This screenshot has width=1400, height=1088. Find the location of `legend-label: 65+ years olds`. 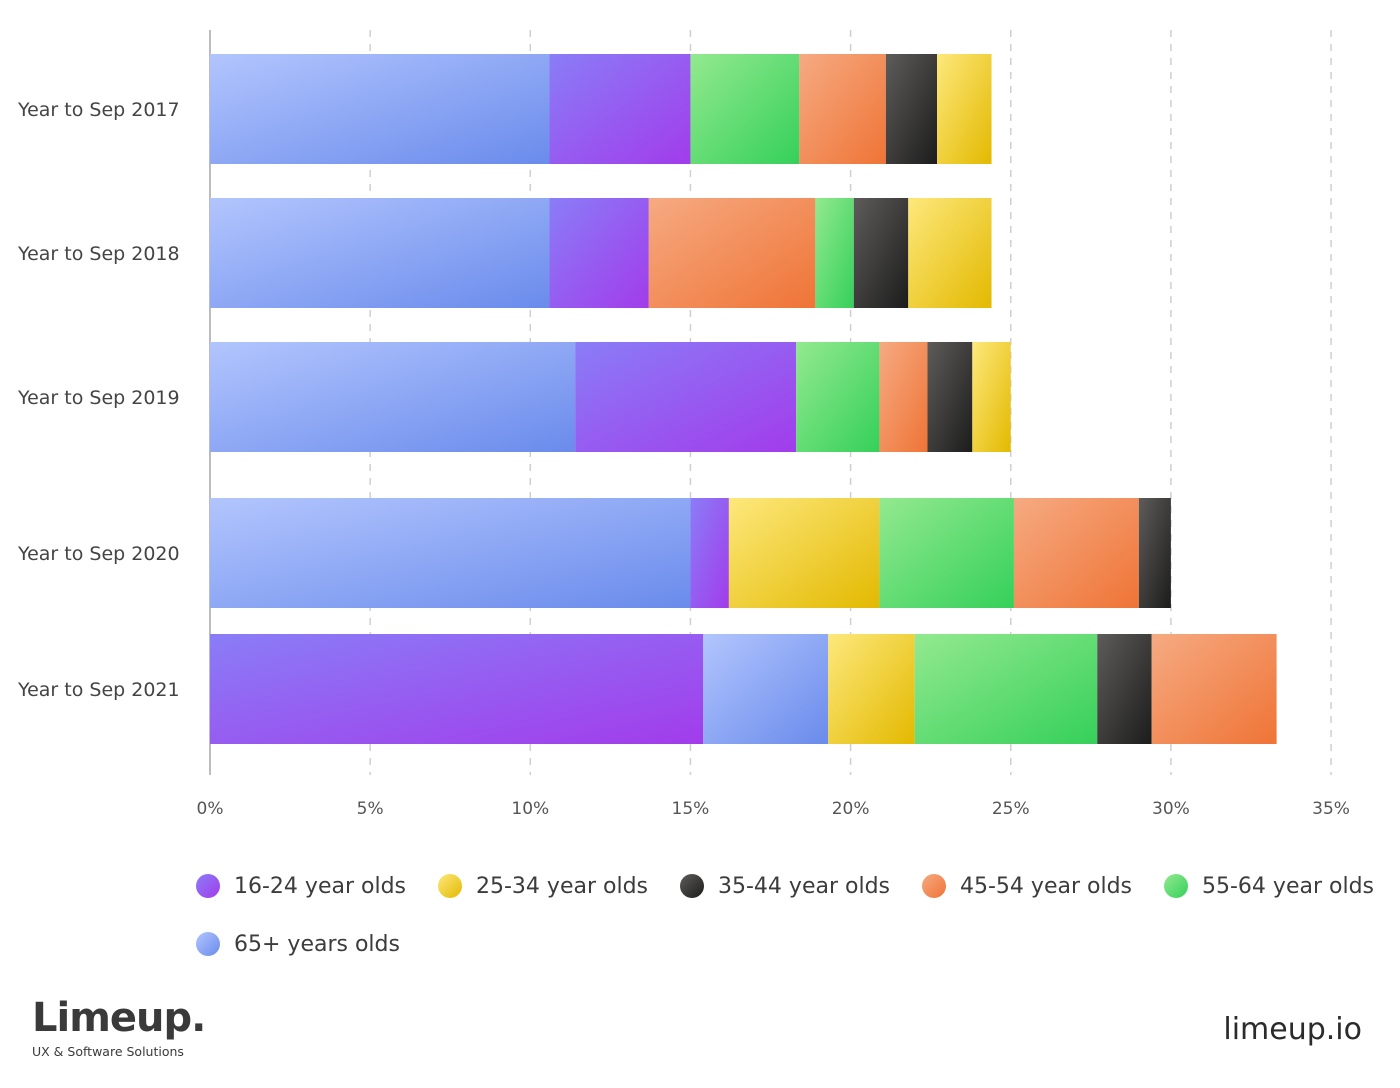

legend-label: 65+ years olds is located at coordinates (317, 944).